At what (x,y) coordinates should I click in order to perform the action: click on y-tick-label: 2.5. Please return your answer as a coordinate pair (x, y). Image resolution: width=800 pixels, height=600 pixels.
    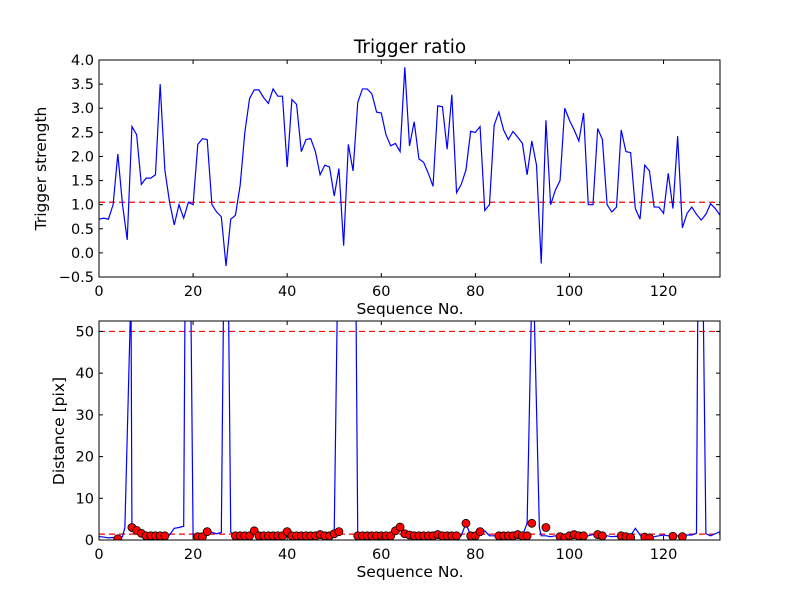
    Looking at the image, I should click on (82, 133).